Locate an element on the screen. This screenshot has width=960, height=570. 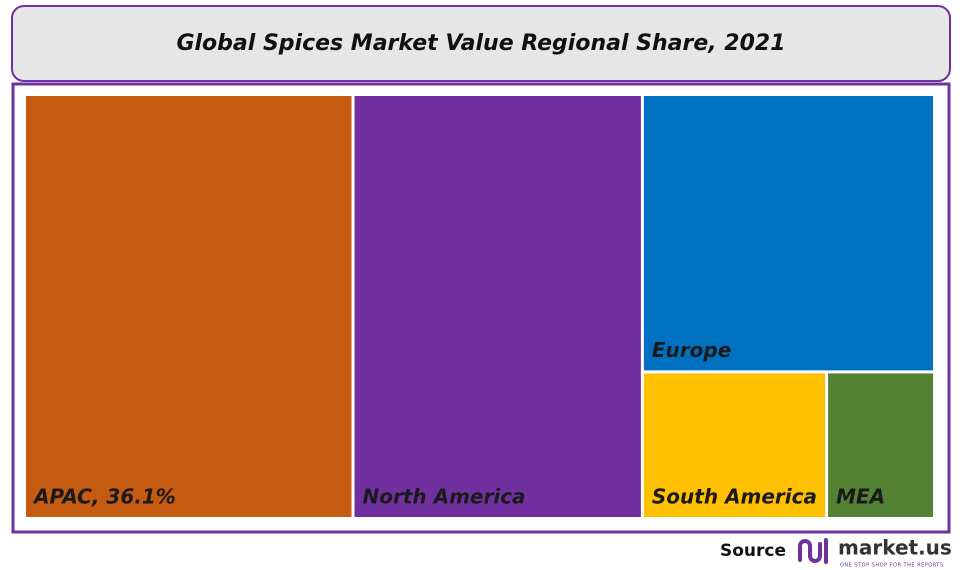
logo: market.us is located at coordinates (895, 548).